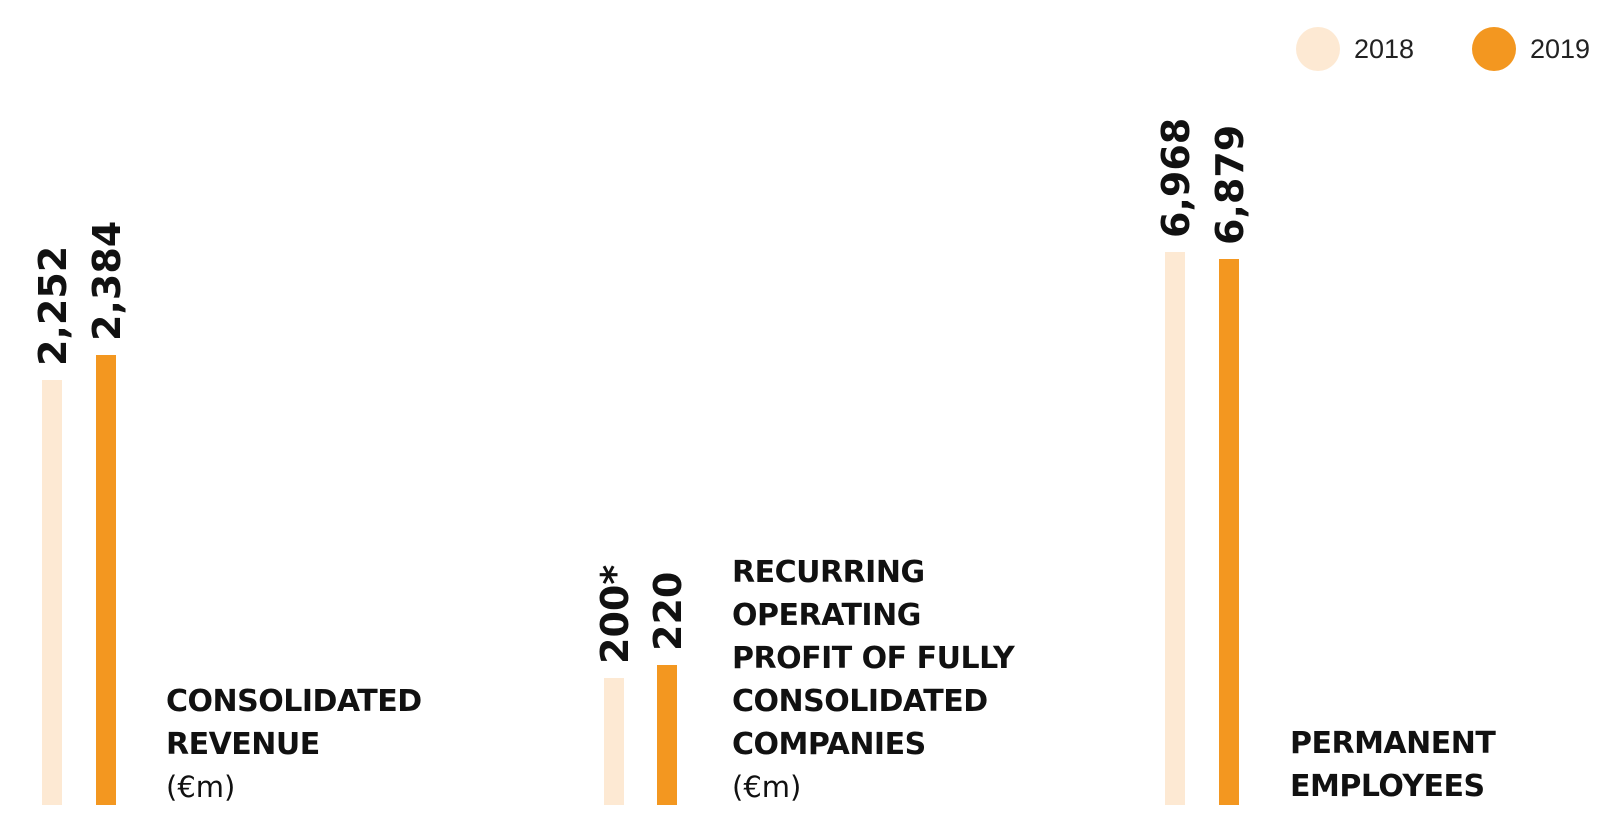 Image resolution: width=1600 pixels, height=840 pixels. I want to click on legend-swatch-2019, so click(1494, 49).